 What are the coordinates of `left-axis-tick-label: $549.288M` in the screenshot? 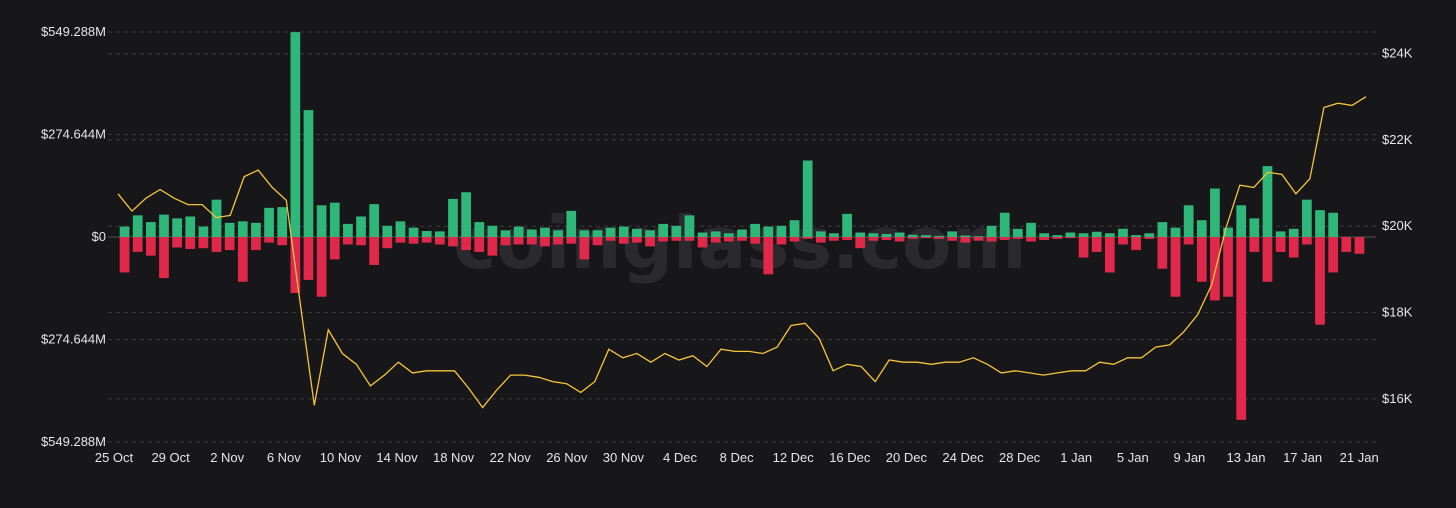 It's located at (73, 441).